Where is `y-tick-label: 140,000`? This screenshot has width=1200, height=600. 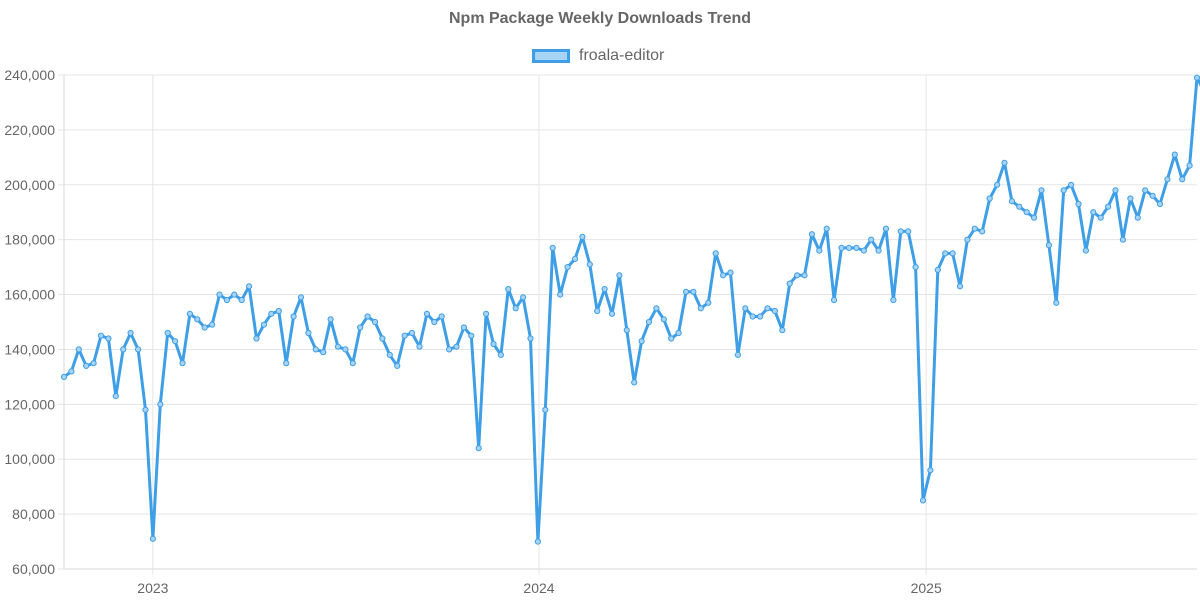
y-tick-label: 140,000 is located at coordinates (29, 349).